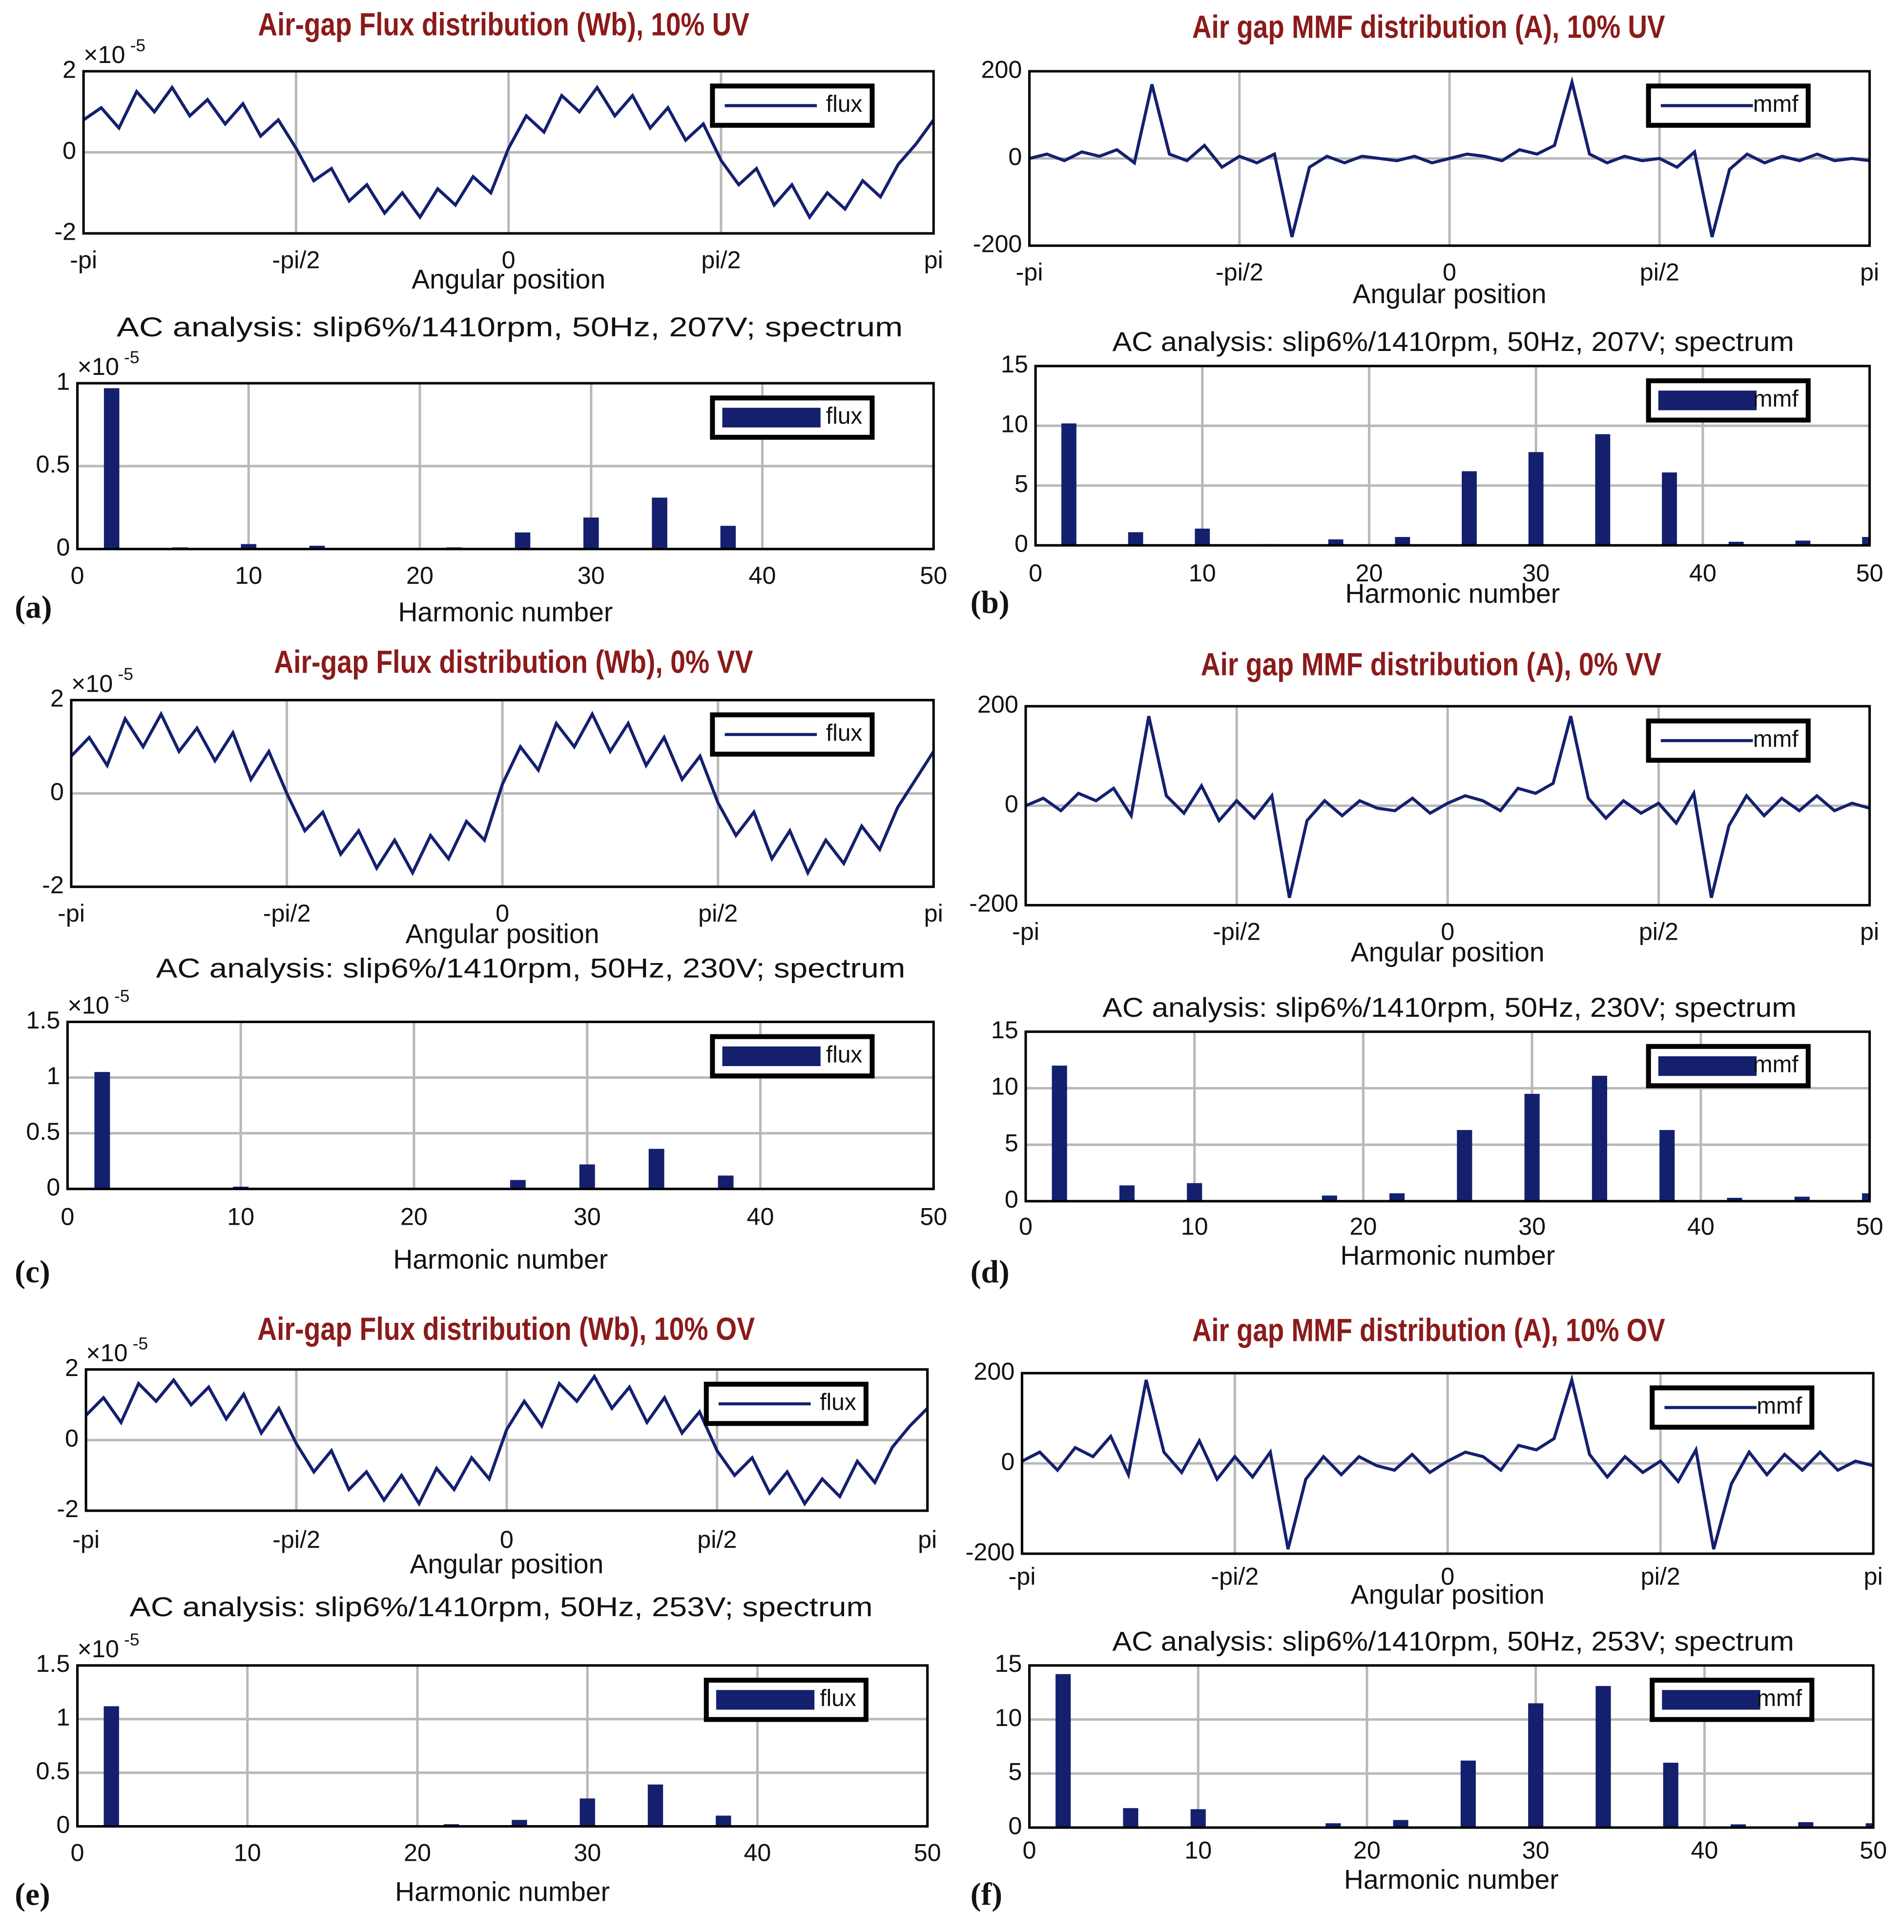  What do you see at coordinates (1428, 1330) in the screenshot?
I see `chart-title: Air gap MMF distribution (A), 10% OV` at bounding box center [1428, 1330].